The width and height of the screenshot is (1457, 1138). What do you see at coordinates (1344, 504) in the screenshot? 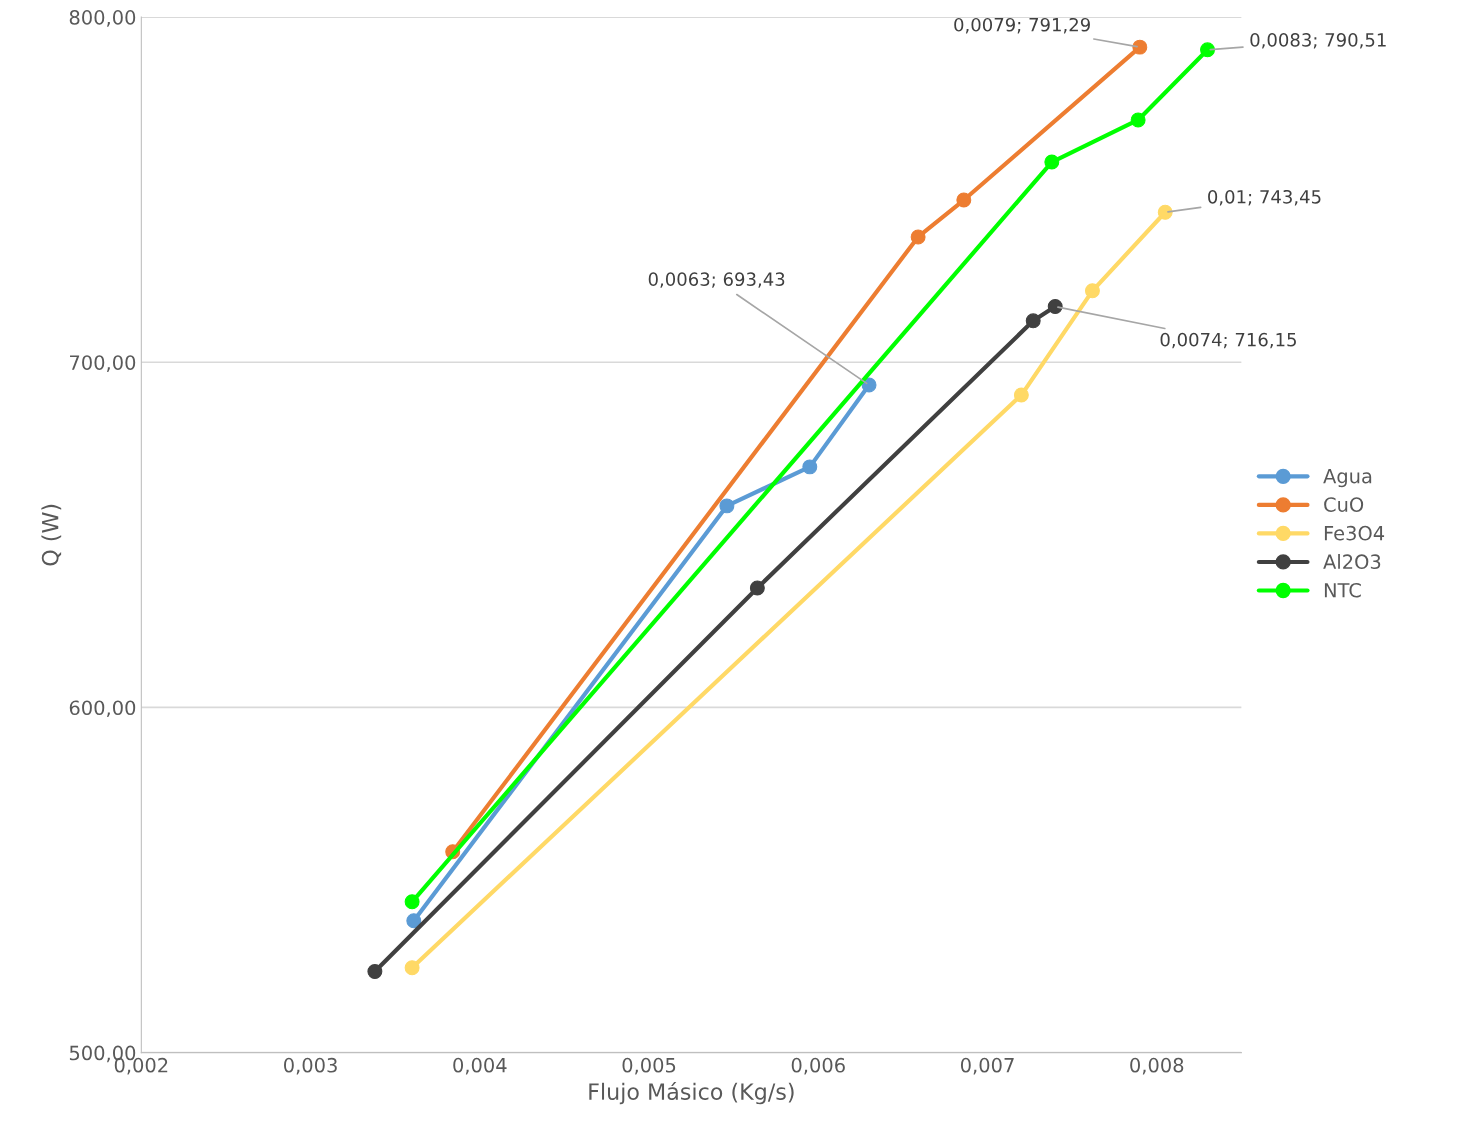
I see `legend-label: CuO` at bounding box center [1344, 504].